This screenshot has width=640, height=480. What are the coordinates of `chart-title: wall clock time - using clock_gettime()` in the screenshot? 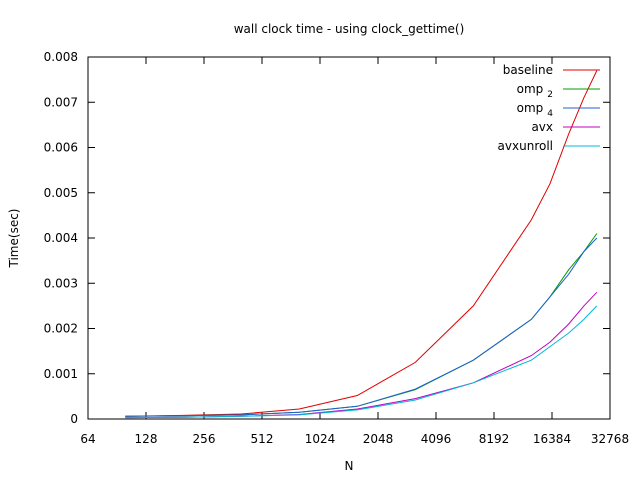 It's located at (349, 29).